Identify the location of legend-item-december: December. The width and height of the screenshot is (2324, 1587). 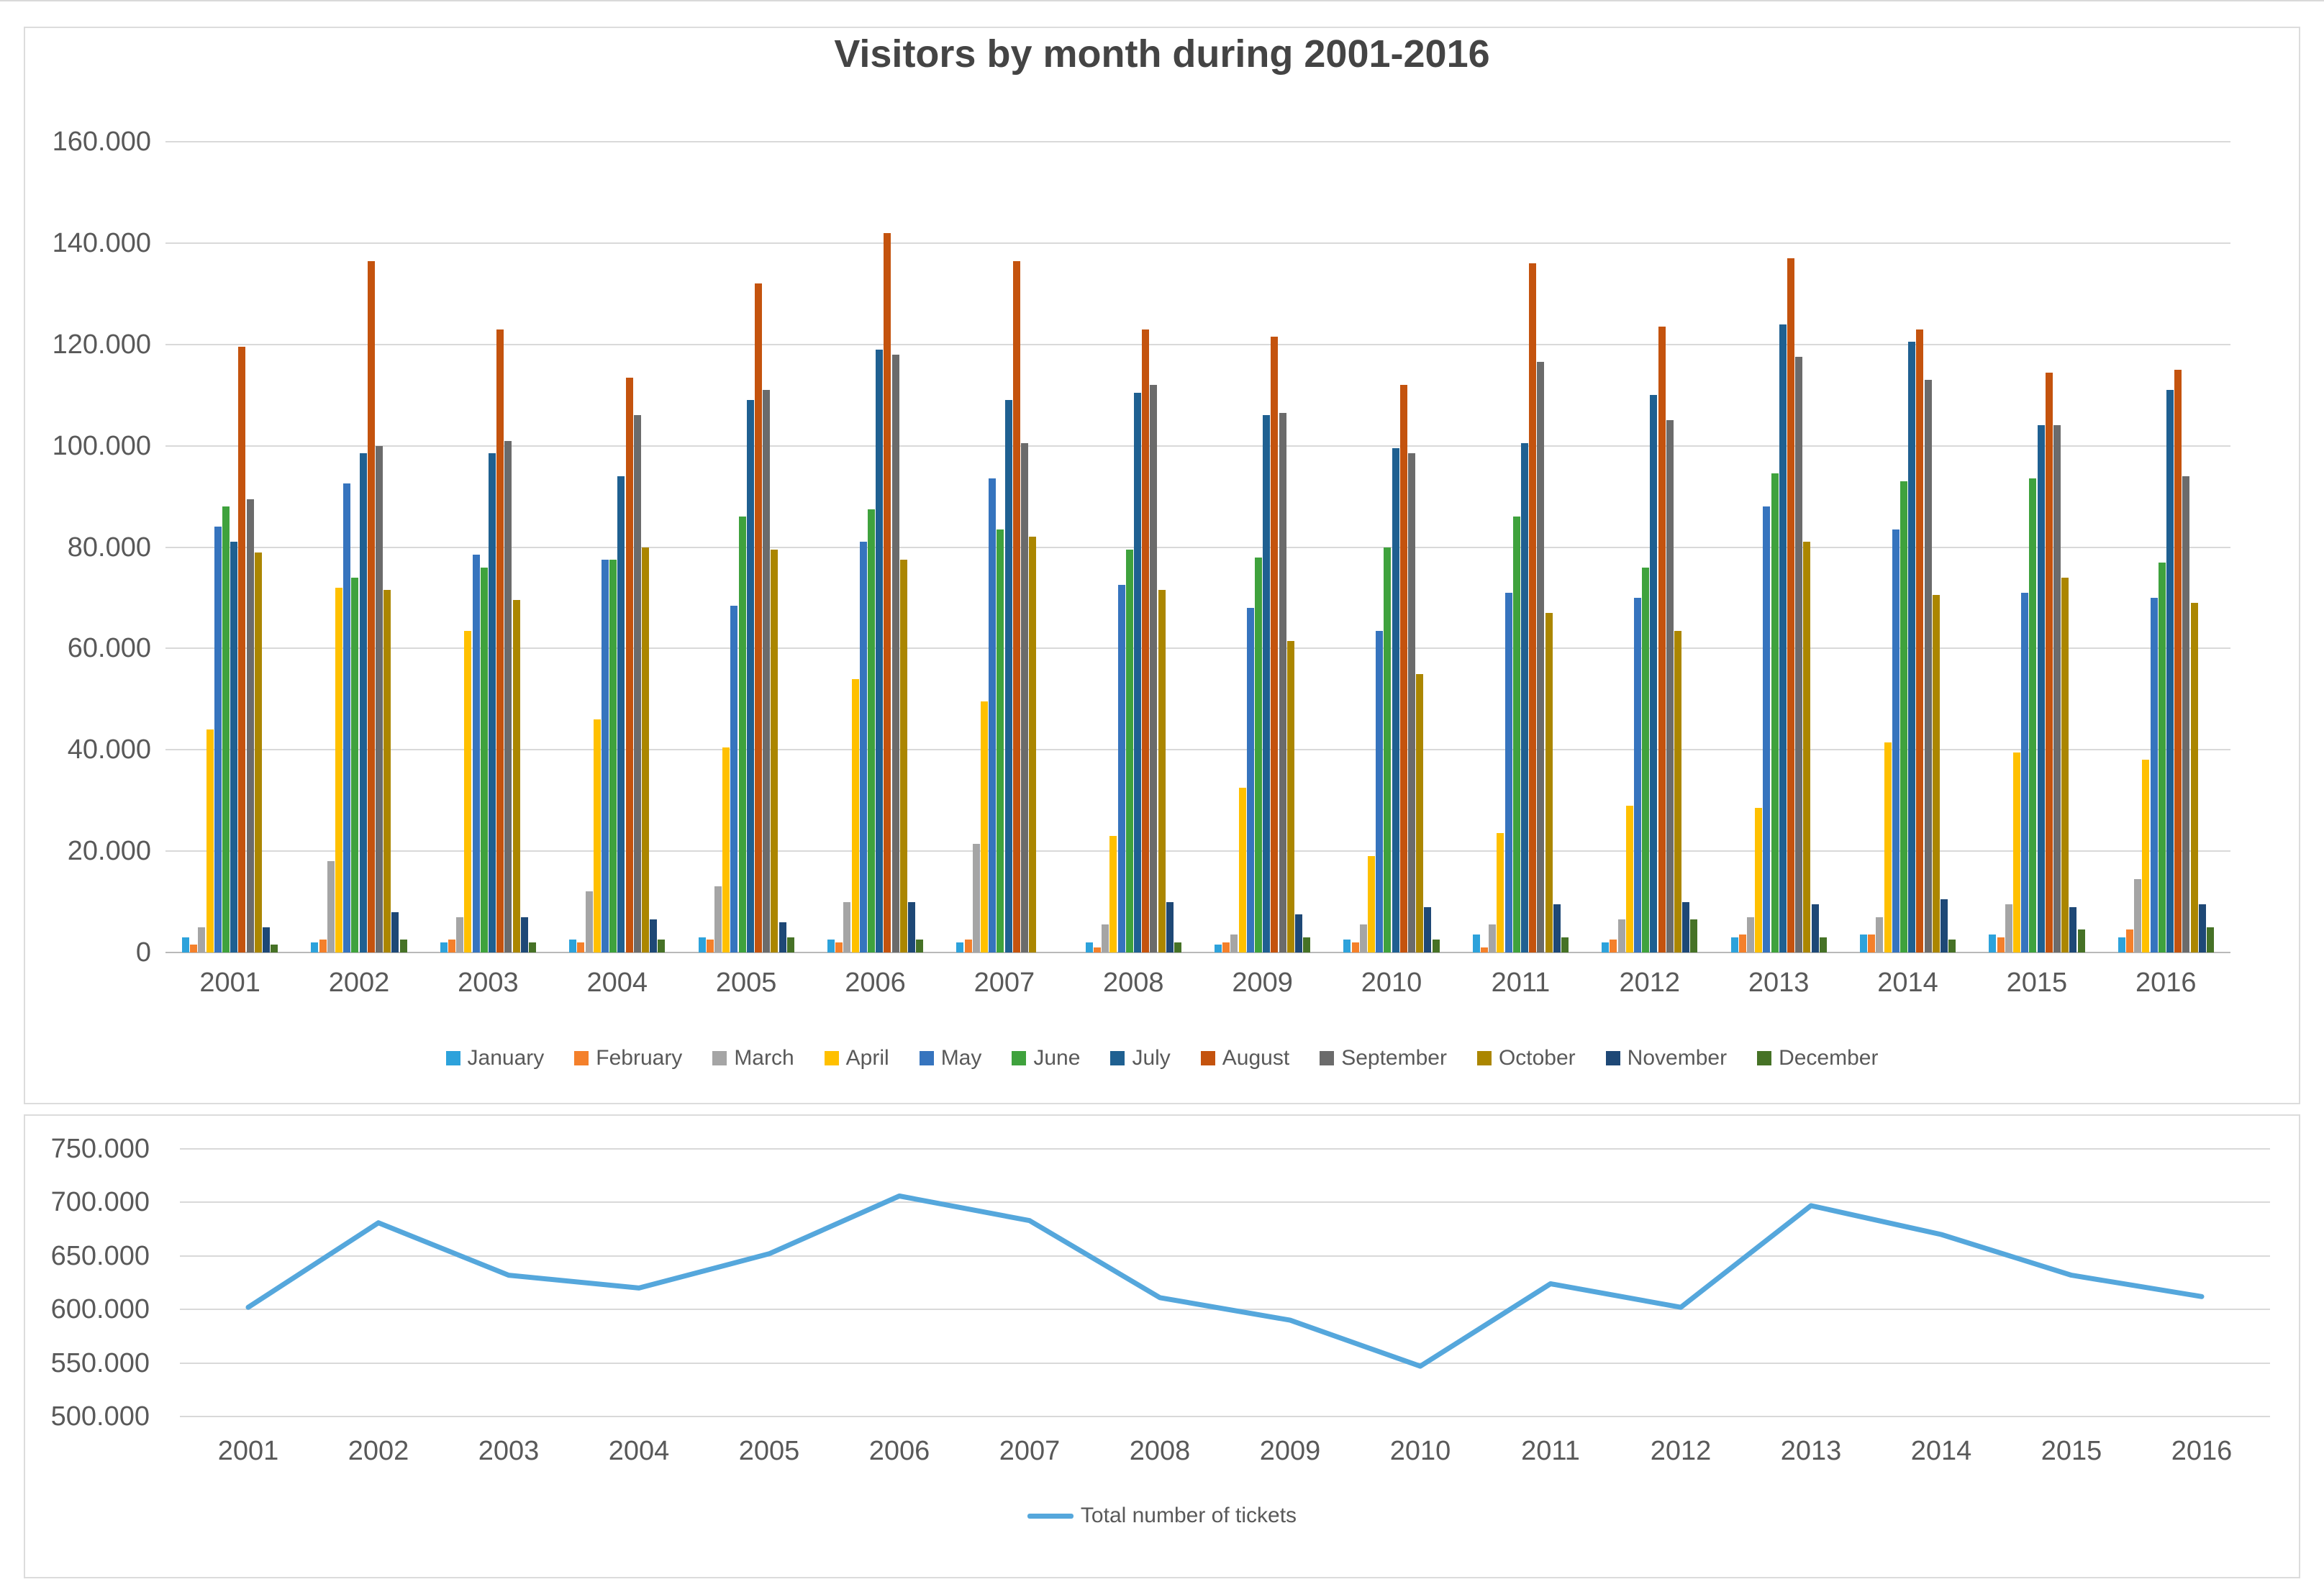
(1817, 1058).